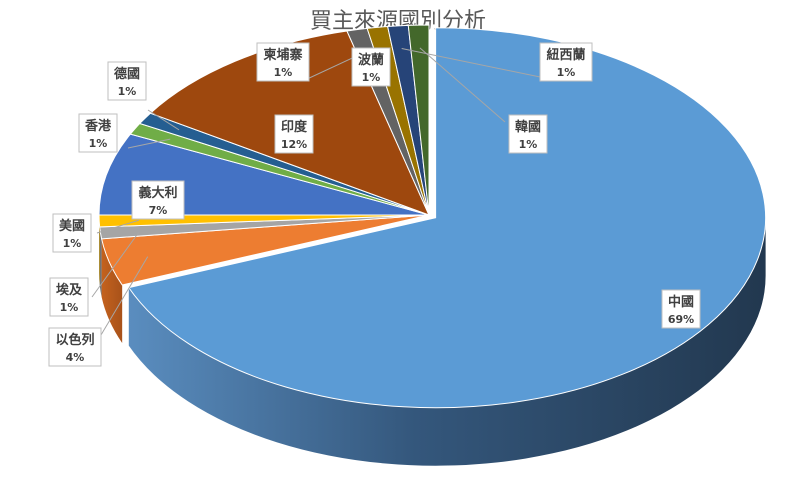 This screenshot has width=805, height=487. Describe the element at coordinates (158, 210) in the screenshot. I see `label-value-5: 7%` at that location.